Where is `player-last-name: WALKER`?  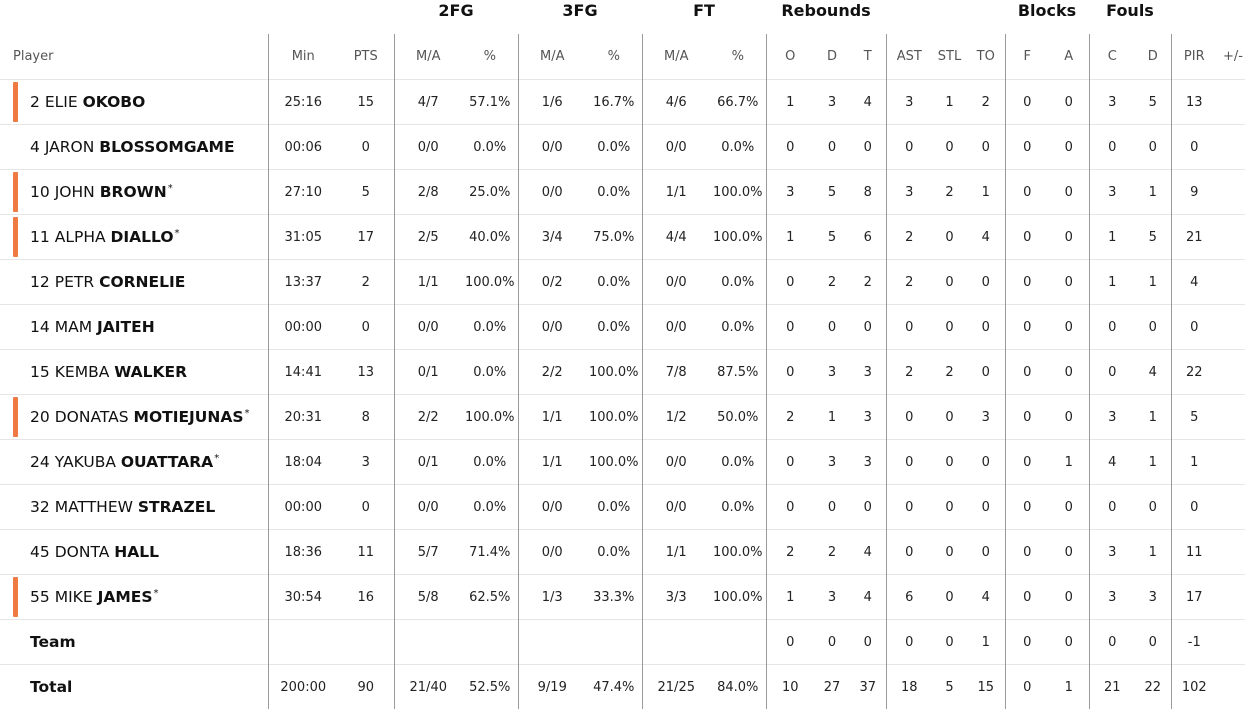 player-last-name: WALKER is located at coordinates (150, 372).